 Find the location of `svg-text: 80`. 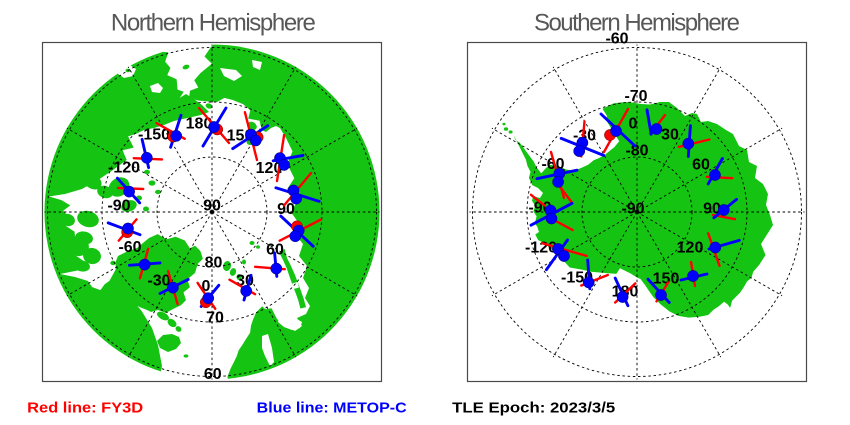

svg-text: 80 is located at coordinates (214, 263).